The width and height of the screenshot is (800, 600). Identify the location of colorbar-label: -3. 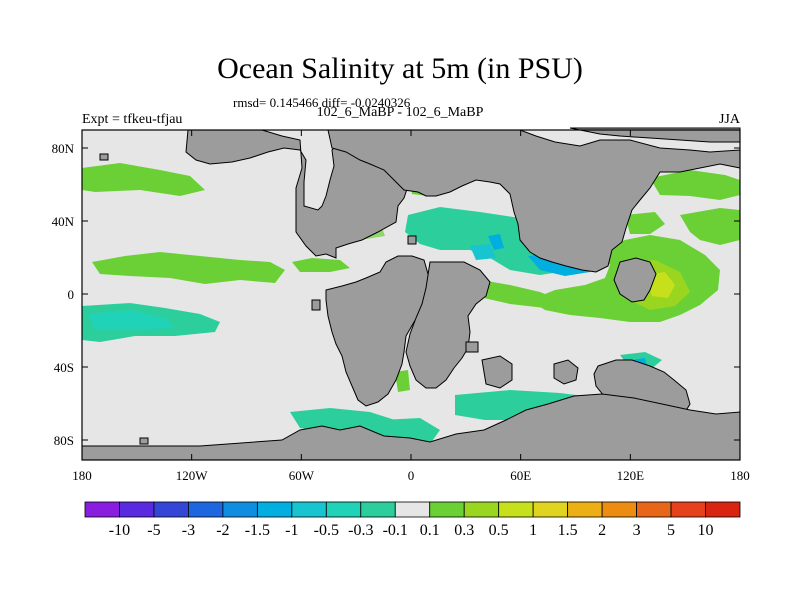
(188, 530).